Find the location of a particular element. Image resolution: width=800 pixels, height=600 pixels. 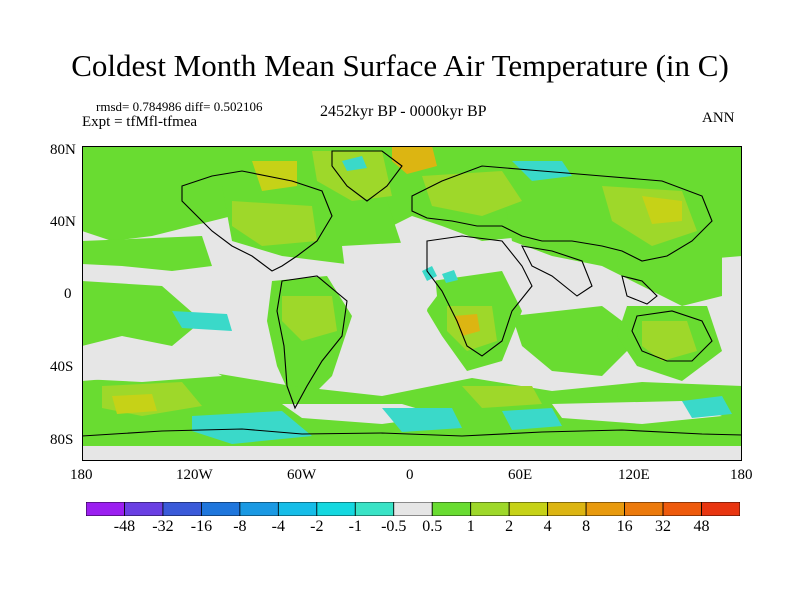

colorbar-label: -16 is located at coordinates (201, 526).